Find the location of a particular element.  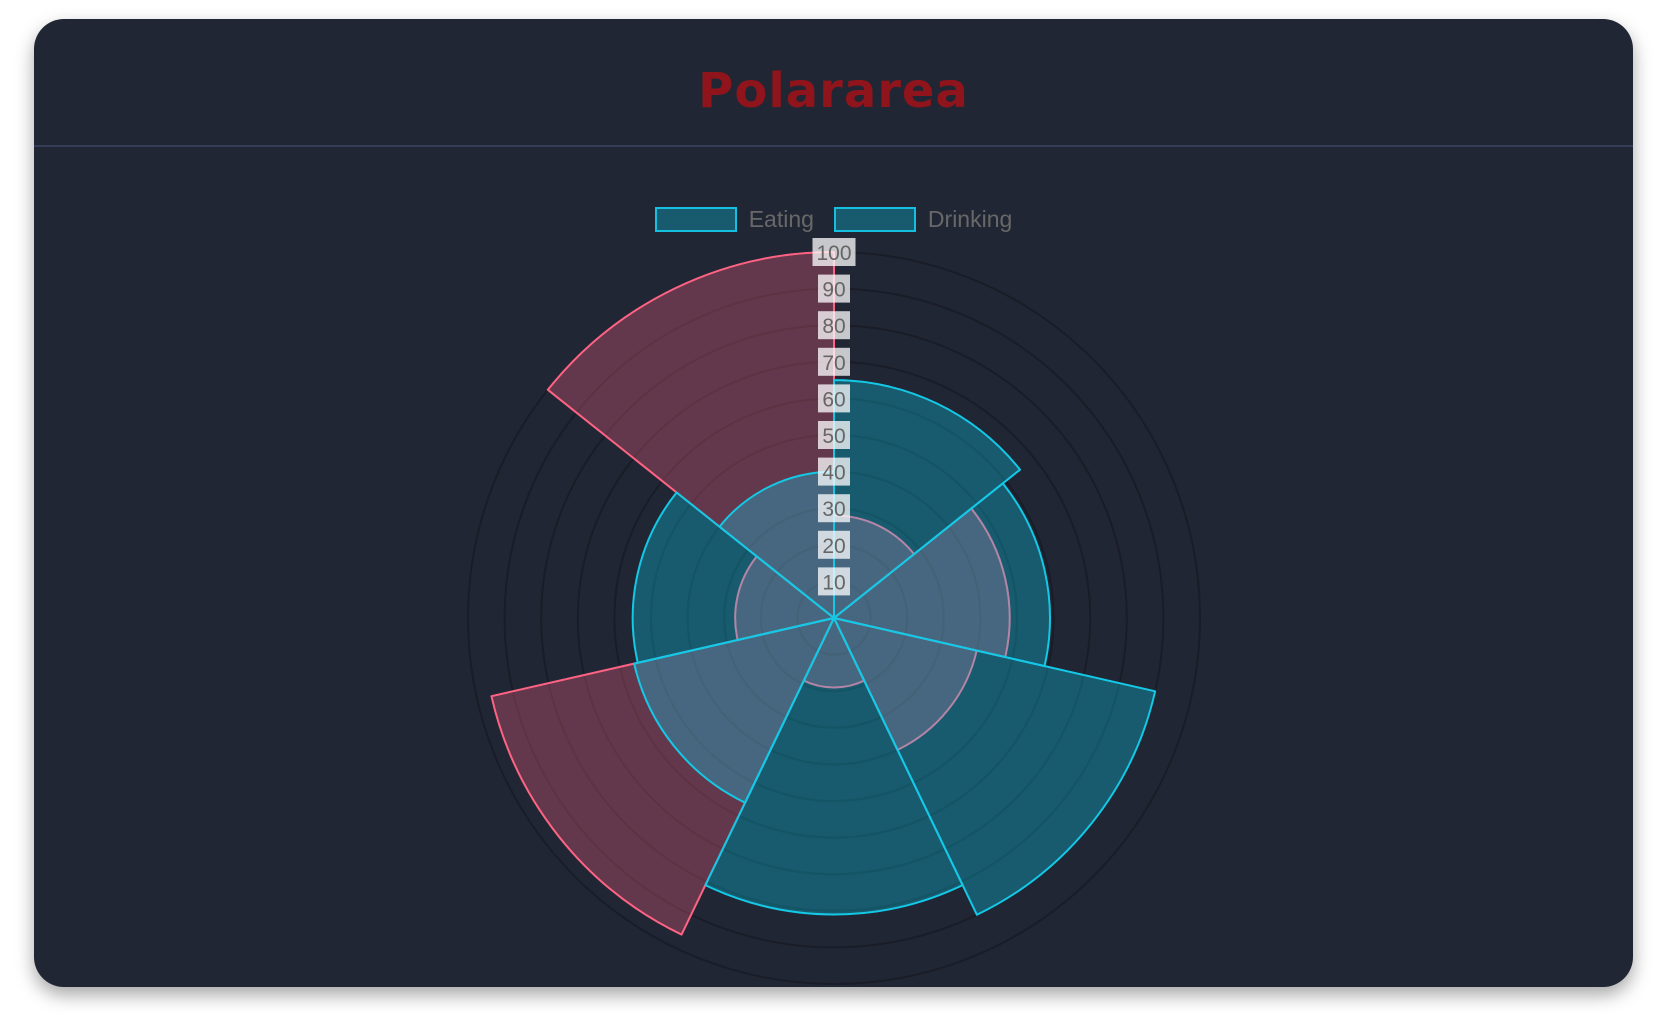

header-divider is located at coordinates (833, 146).